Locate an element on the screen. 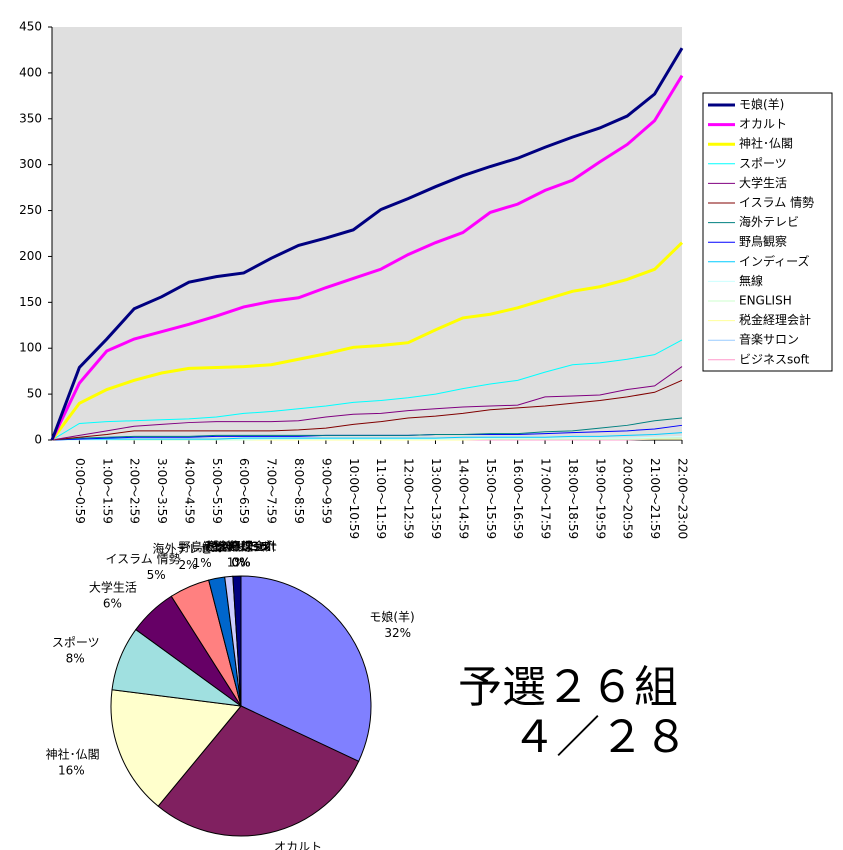 The image size is (843, 850). pie-label: 税金経理会計 is located at coordinates (241, 546).